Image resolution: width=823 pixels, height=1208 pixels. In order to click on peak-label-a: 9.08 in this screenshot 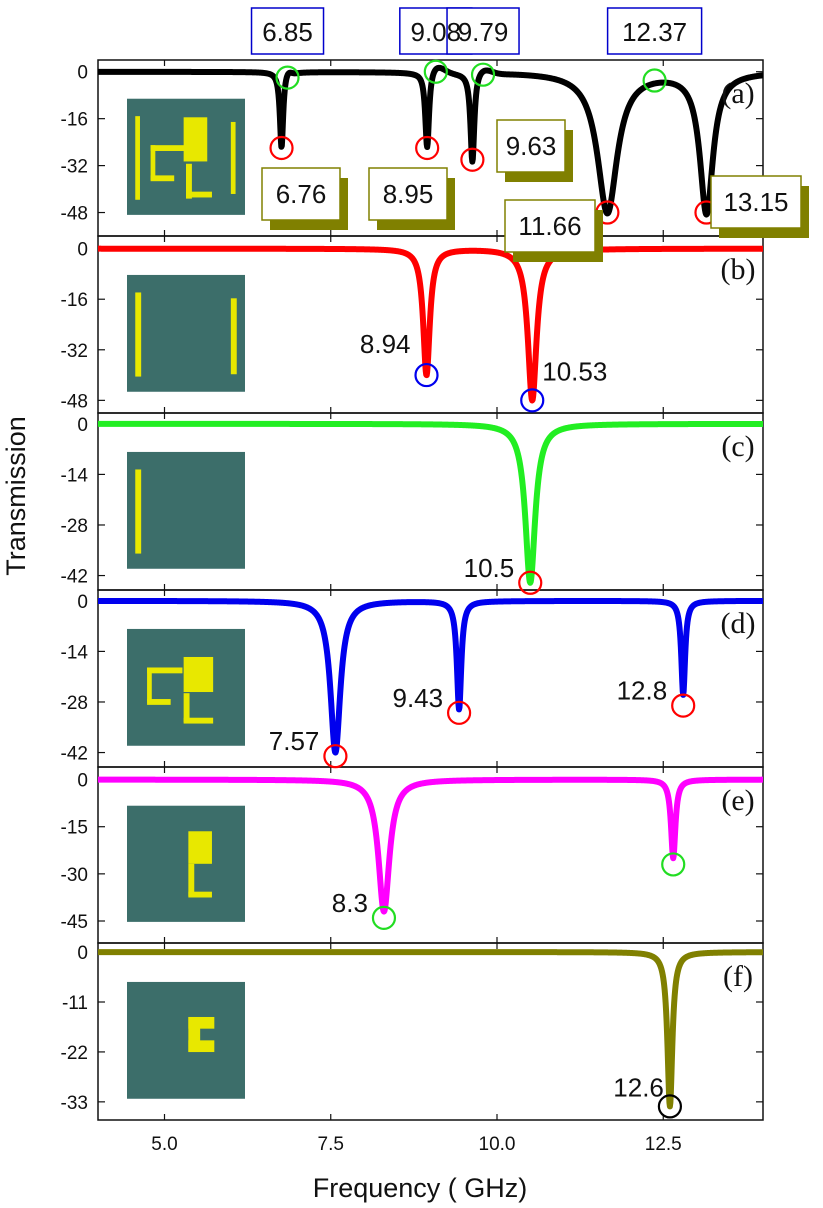, I will do `click(436, 32)`.